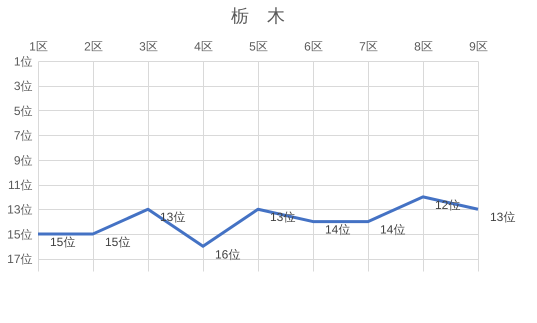  What do you see at coordinates (23, 61) in the screenshot?
I see `y-tick-label: 1位` at bounding box center [23, 61].